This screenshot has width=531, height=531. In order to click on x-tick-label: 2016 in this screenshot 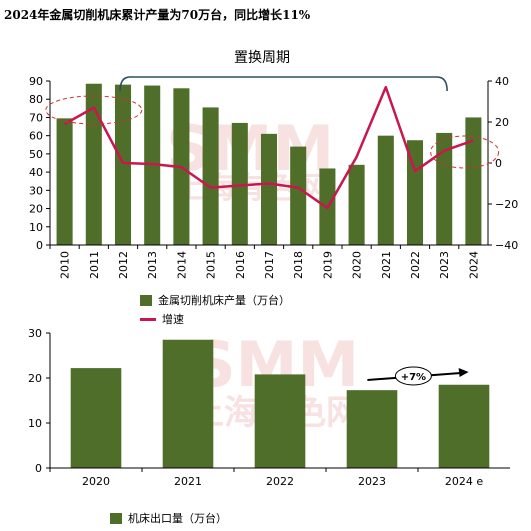, I will do `click(240, 265)`.